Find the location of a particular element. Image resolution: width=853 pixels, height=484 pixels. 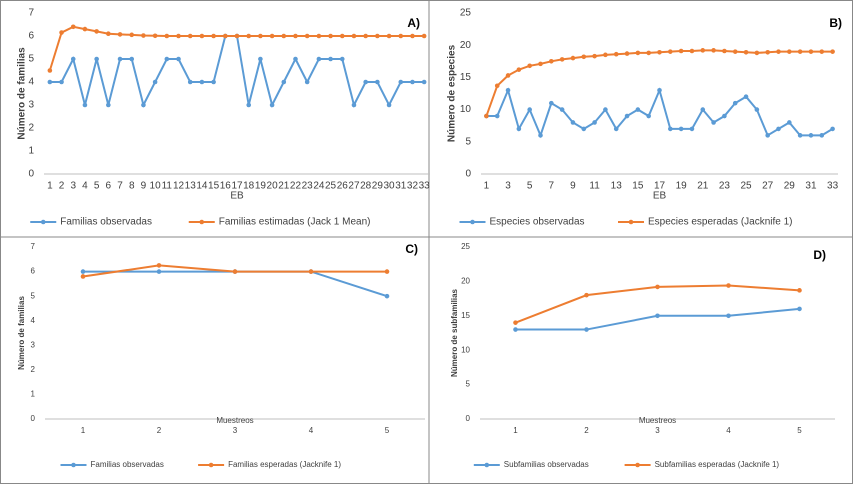

x-tick-label: 3 is located at coordinates (235, 430).